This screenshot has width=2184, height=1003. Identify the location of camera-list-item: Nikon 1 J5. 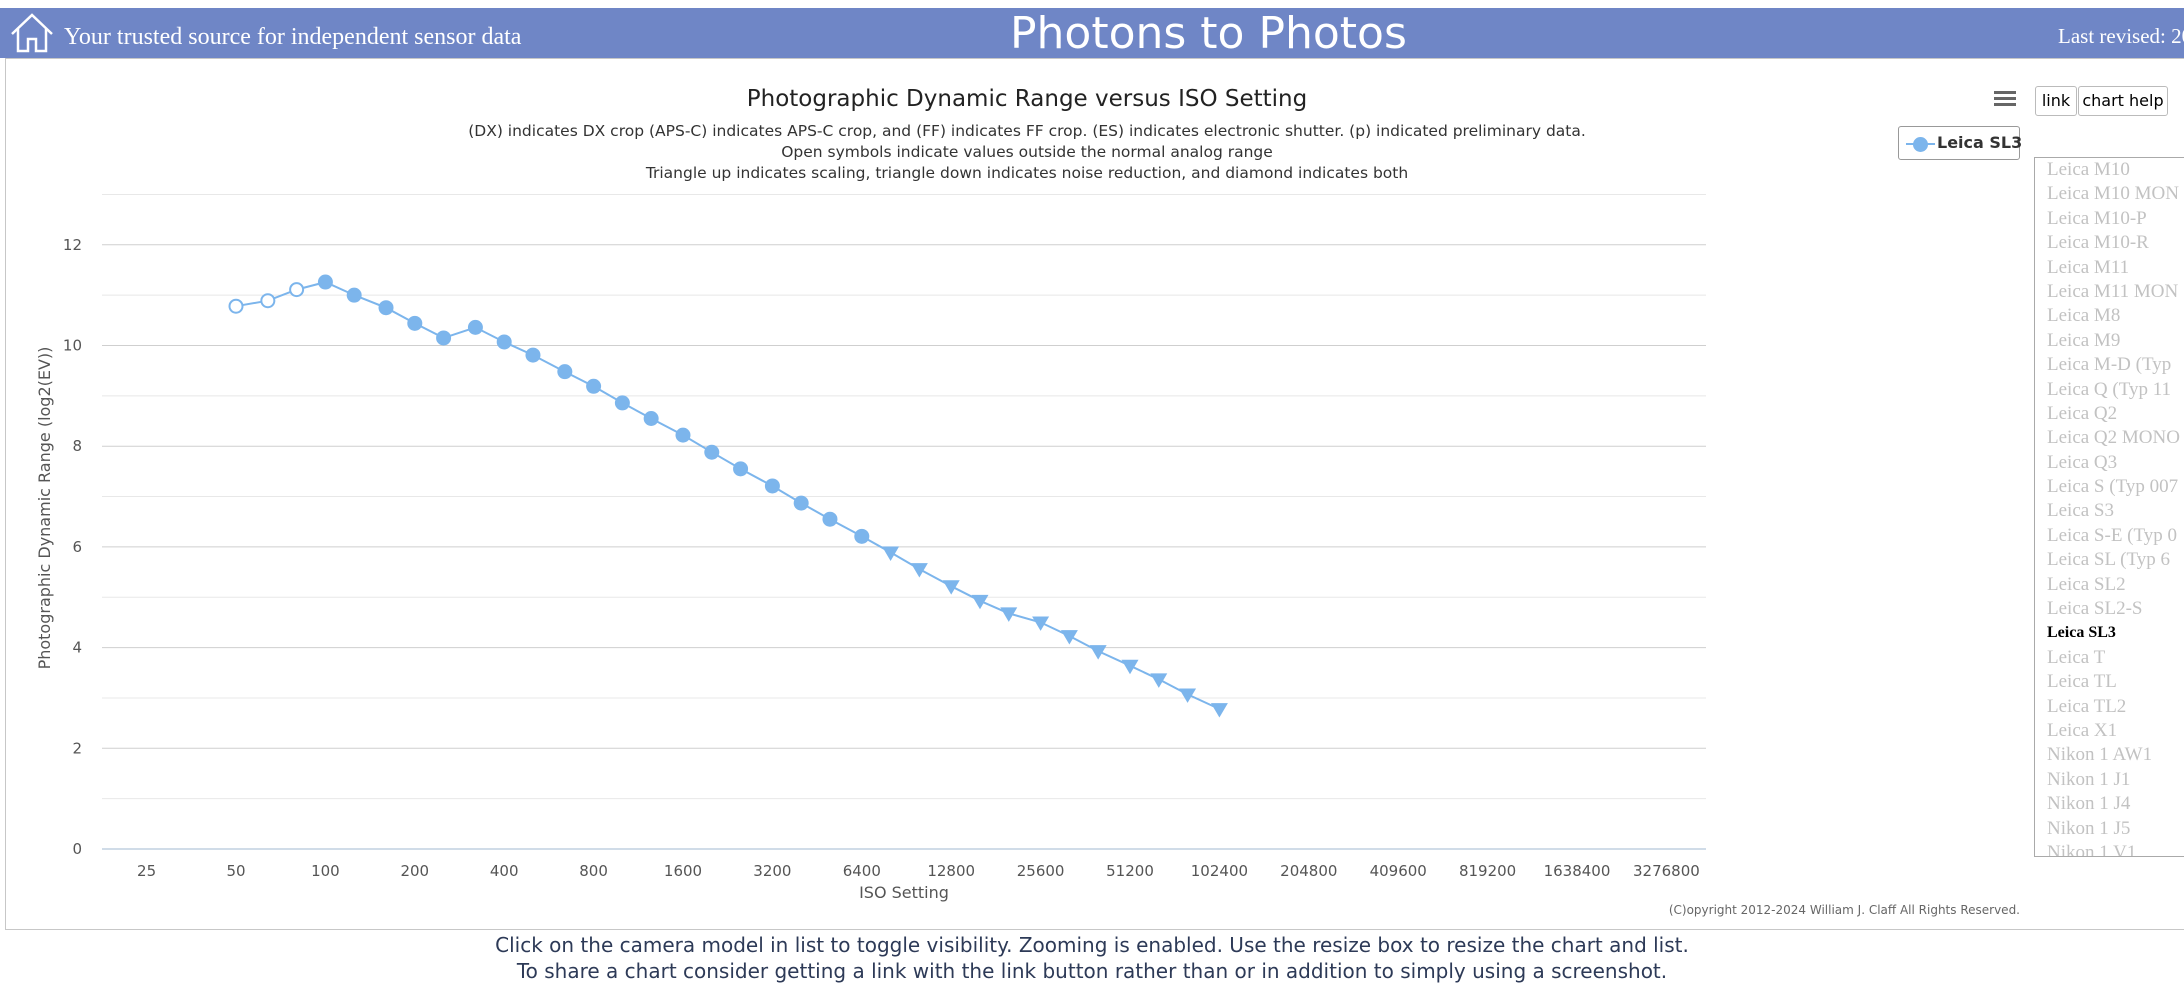
(2089, 828).